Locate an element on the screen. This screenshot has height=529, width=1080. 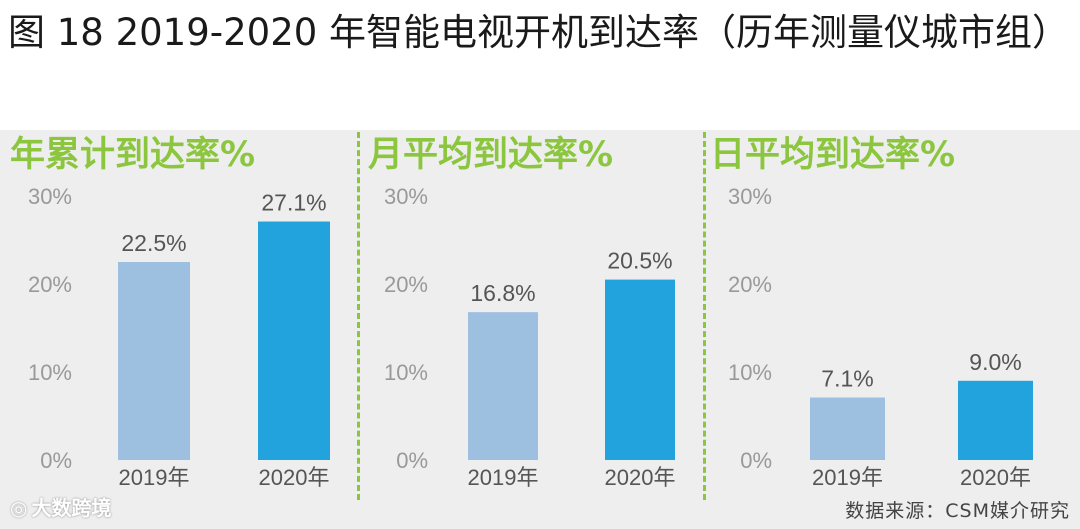
data-label: 22.5% is located at coordinates (153, 243).